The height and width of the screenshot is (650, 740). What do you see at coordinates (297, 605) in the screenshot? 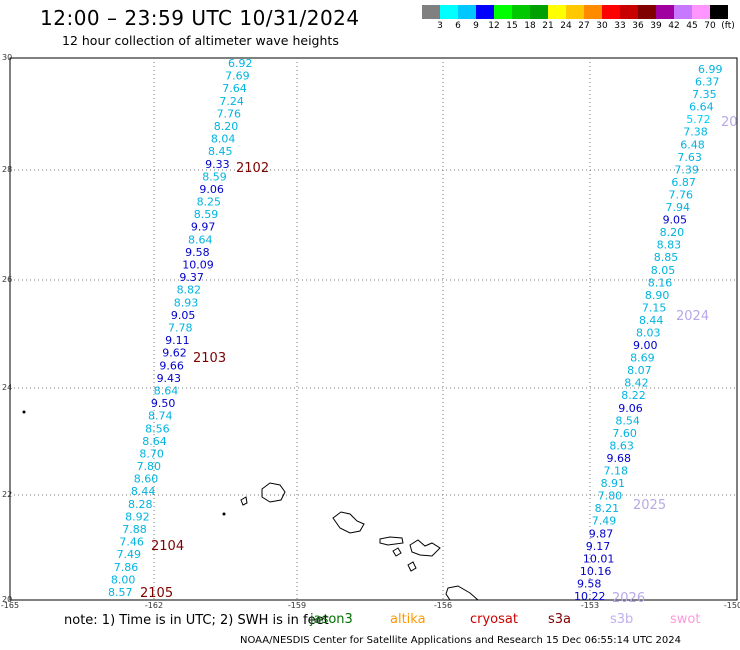
I see `x-tick-label: -159` at bounding box center [297, 605].